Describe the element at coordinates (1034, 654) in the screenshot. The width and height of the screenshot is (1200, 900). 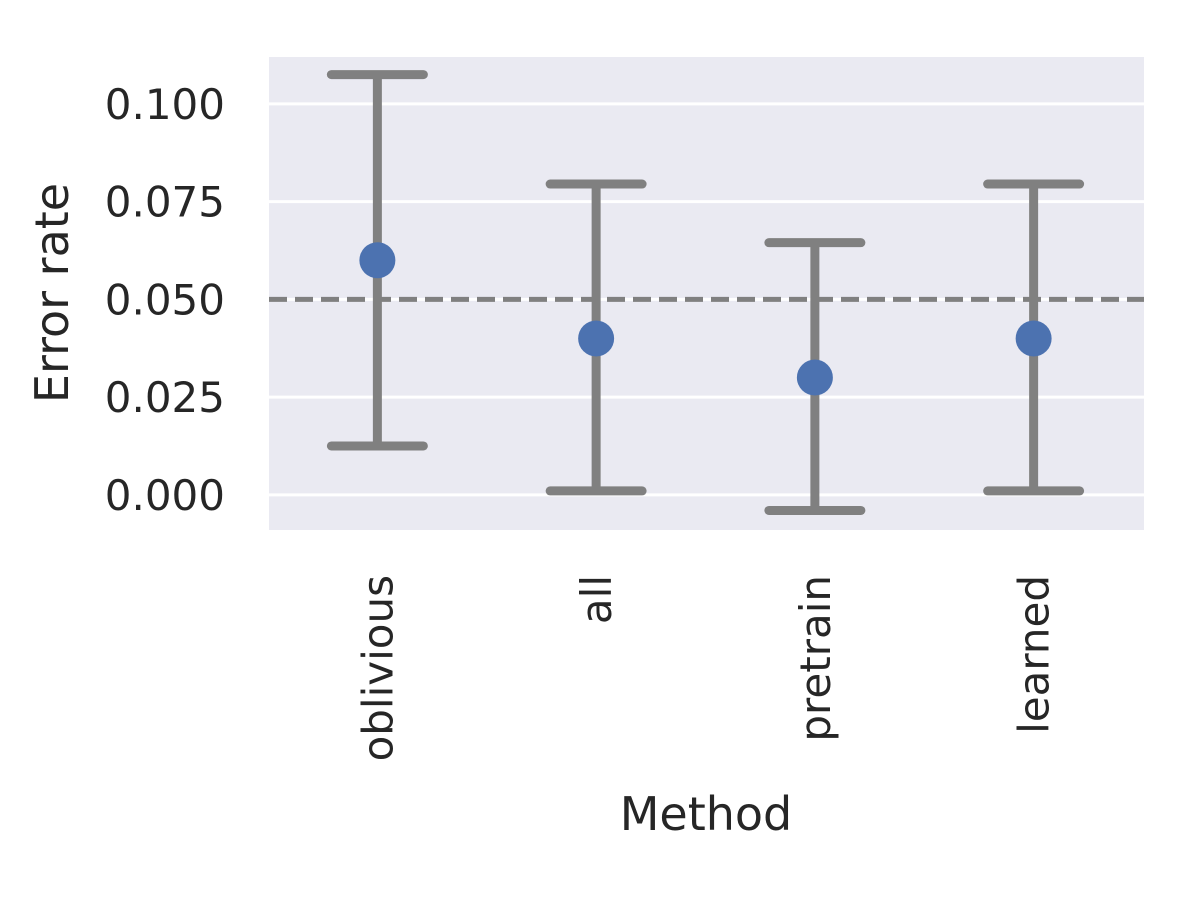
I see `x-tick-label: learned` at that location.